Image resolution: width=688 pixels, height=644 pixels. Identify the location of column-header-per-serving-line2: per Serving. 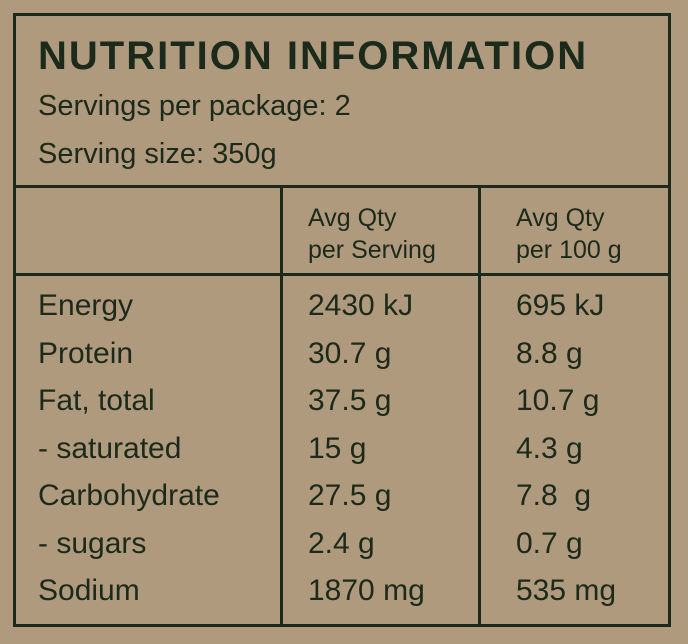
(372, 250).